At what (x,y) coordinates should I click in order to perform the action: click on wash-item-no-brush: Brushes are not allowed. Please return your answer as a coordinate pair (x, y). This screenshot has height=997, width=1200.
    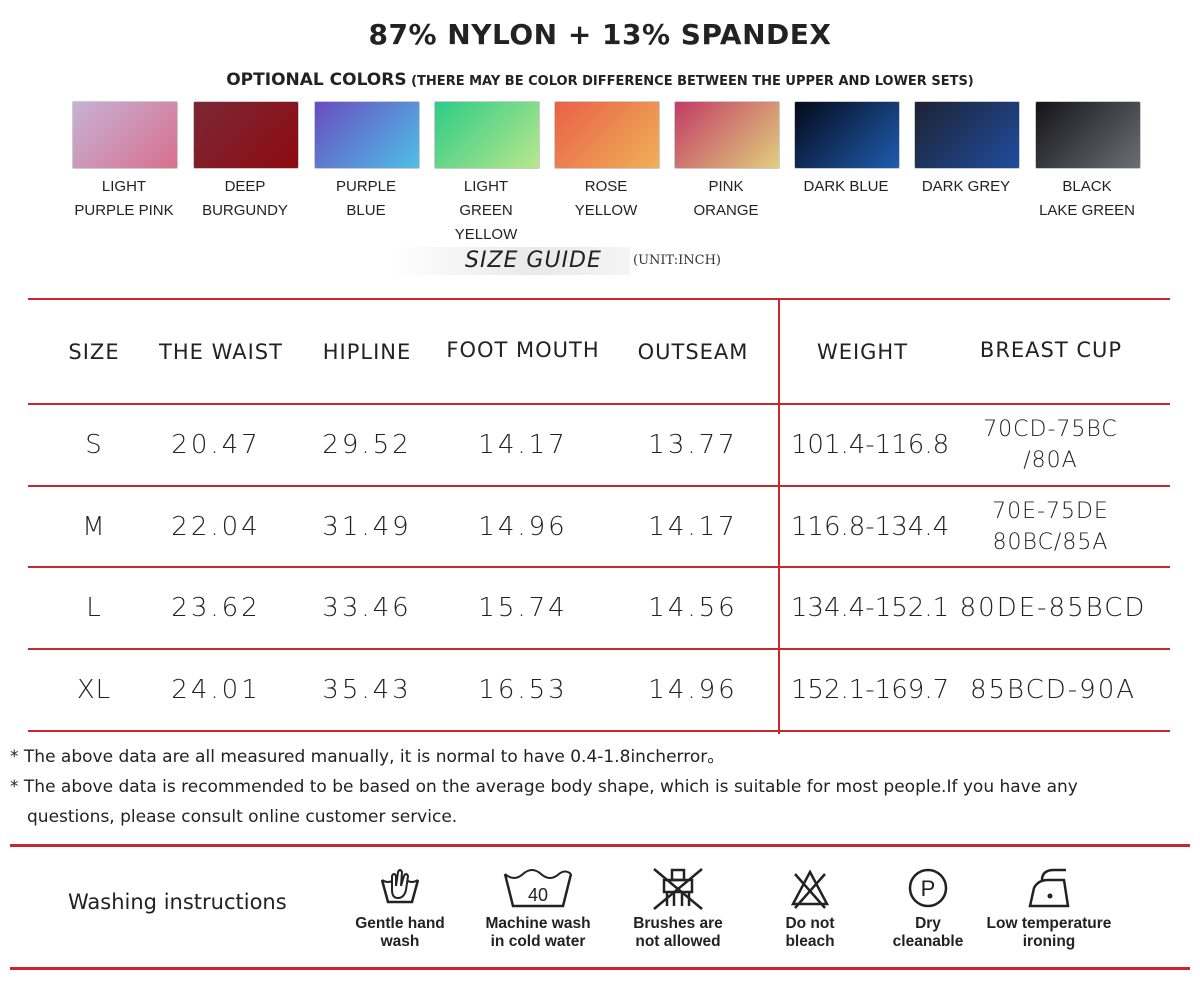
    Looking at the image, I should click on (678, 908).